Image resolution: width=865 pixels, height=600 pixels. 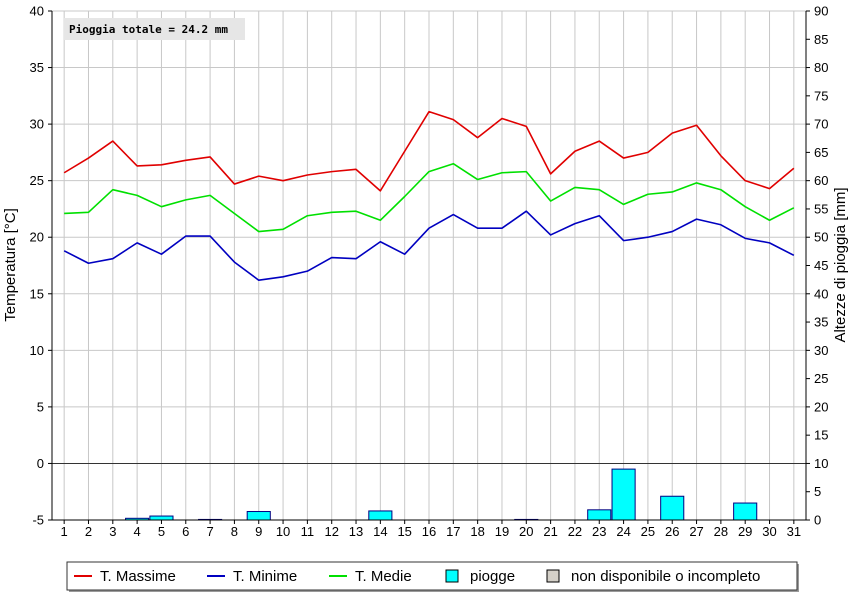 I want to click on x-tick-label: 3, so click(x=112, y=531).